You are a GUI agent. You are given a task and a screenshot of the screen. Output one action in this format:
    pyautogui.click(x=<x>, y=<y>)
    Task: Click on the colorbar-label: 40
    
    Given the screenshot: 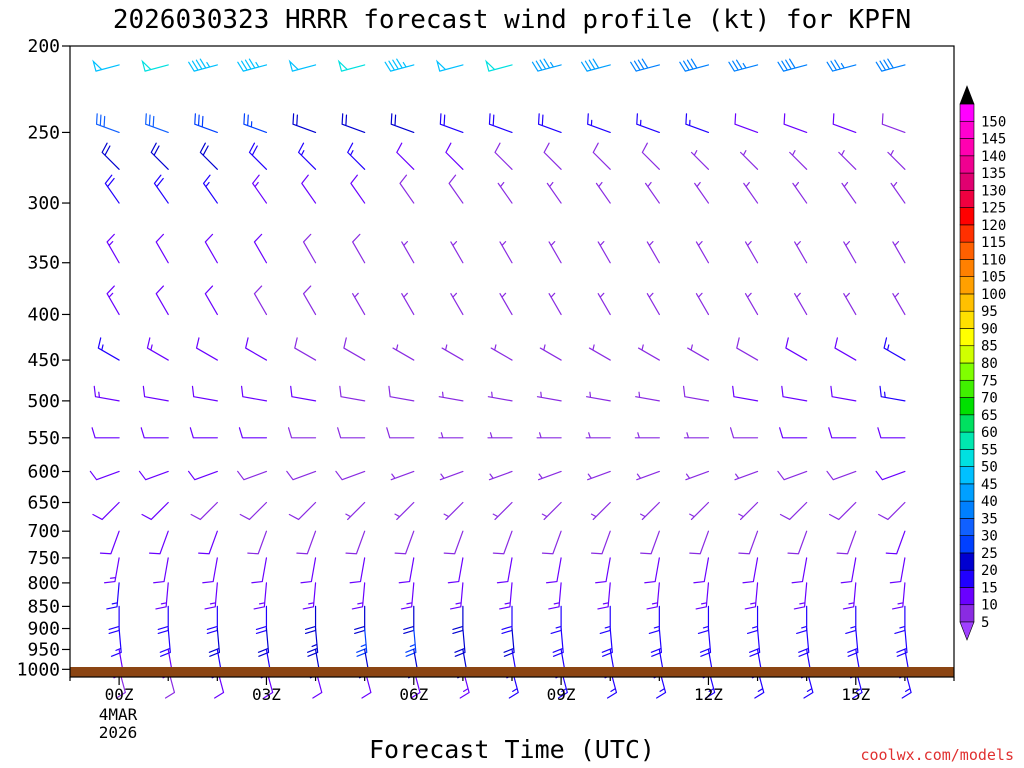 What is the action you would take?
    pyautogui.click(x=989, y=502)
    